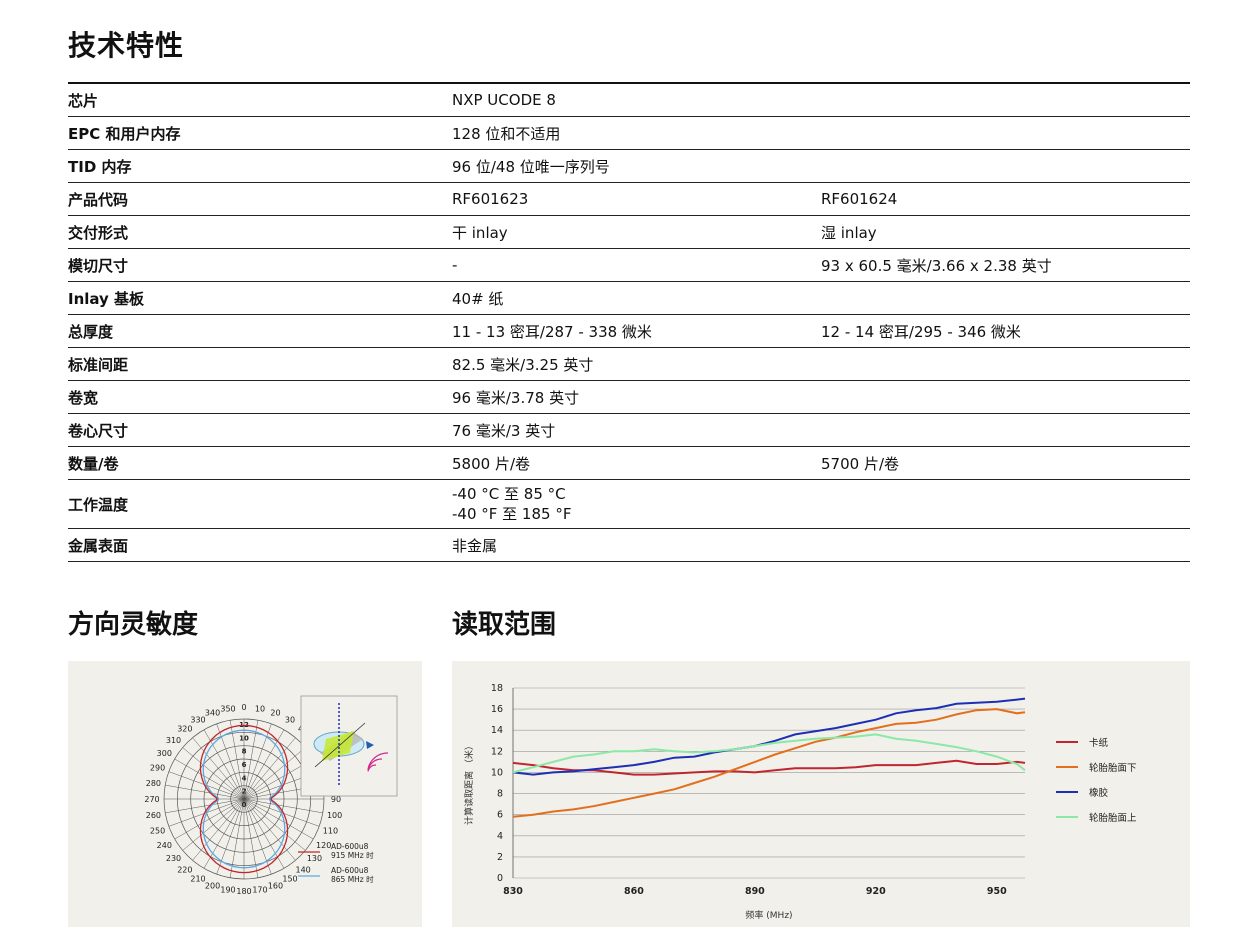 The image size is (1256, 931). Describe the element at coordinates (755, 891) in the screenshot. I see `x-tick-label: 890` at that location.